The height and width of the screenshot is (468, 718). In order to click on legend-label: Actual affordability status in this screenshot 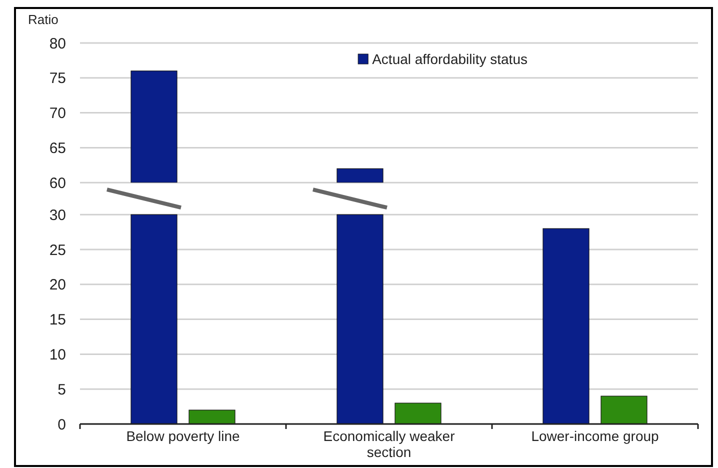, I will do `click(450, 58)`.